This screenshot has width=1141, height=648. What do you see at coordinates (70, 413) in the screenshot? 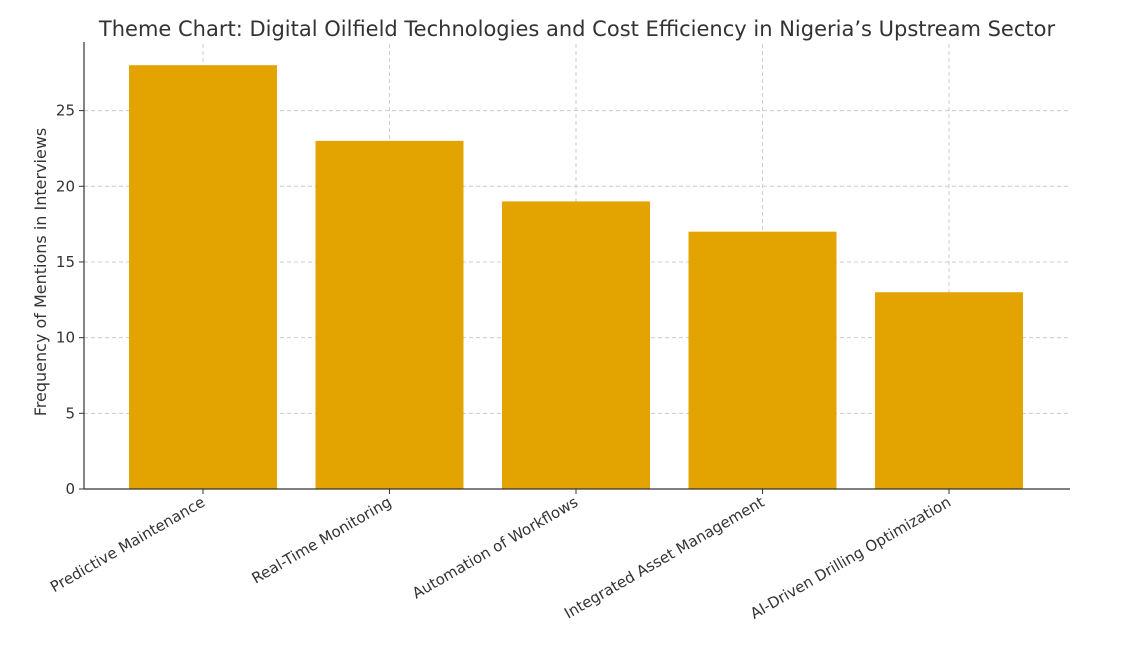
I see `y-tick-label: 5` at bounding box center [70, 413].